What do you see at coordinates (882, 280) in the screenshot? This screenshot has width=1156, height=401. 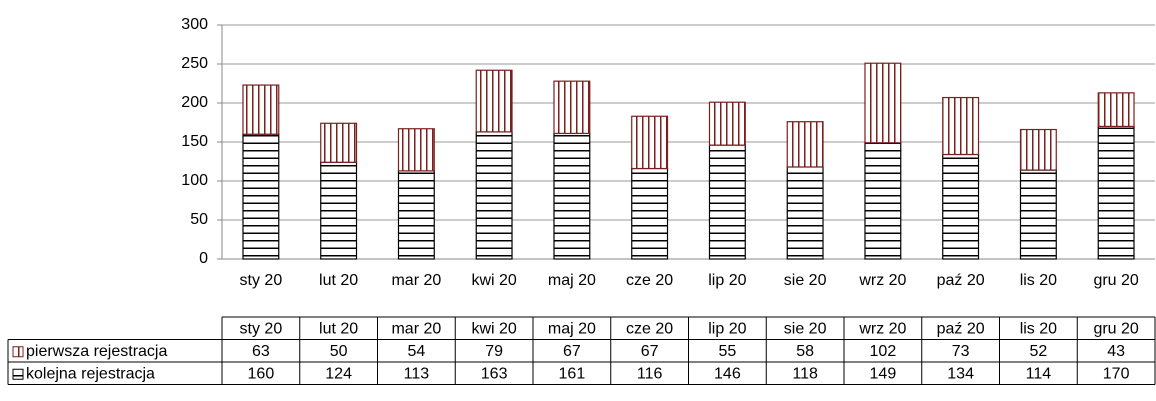 I see `x-tick-label: wrz 20` at bounding box center [882, 280].